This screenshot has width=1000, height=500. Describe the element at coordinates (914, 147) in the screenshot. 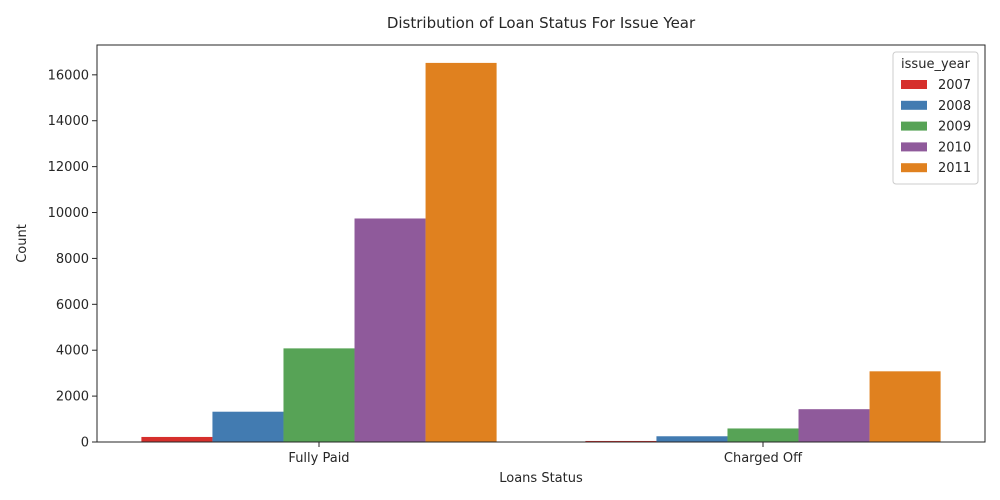

I see `legend-swatch-2010` at that location.